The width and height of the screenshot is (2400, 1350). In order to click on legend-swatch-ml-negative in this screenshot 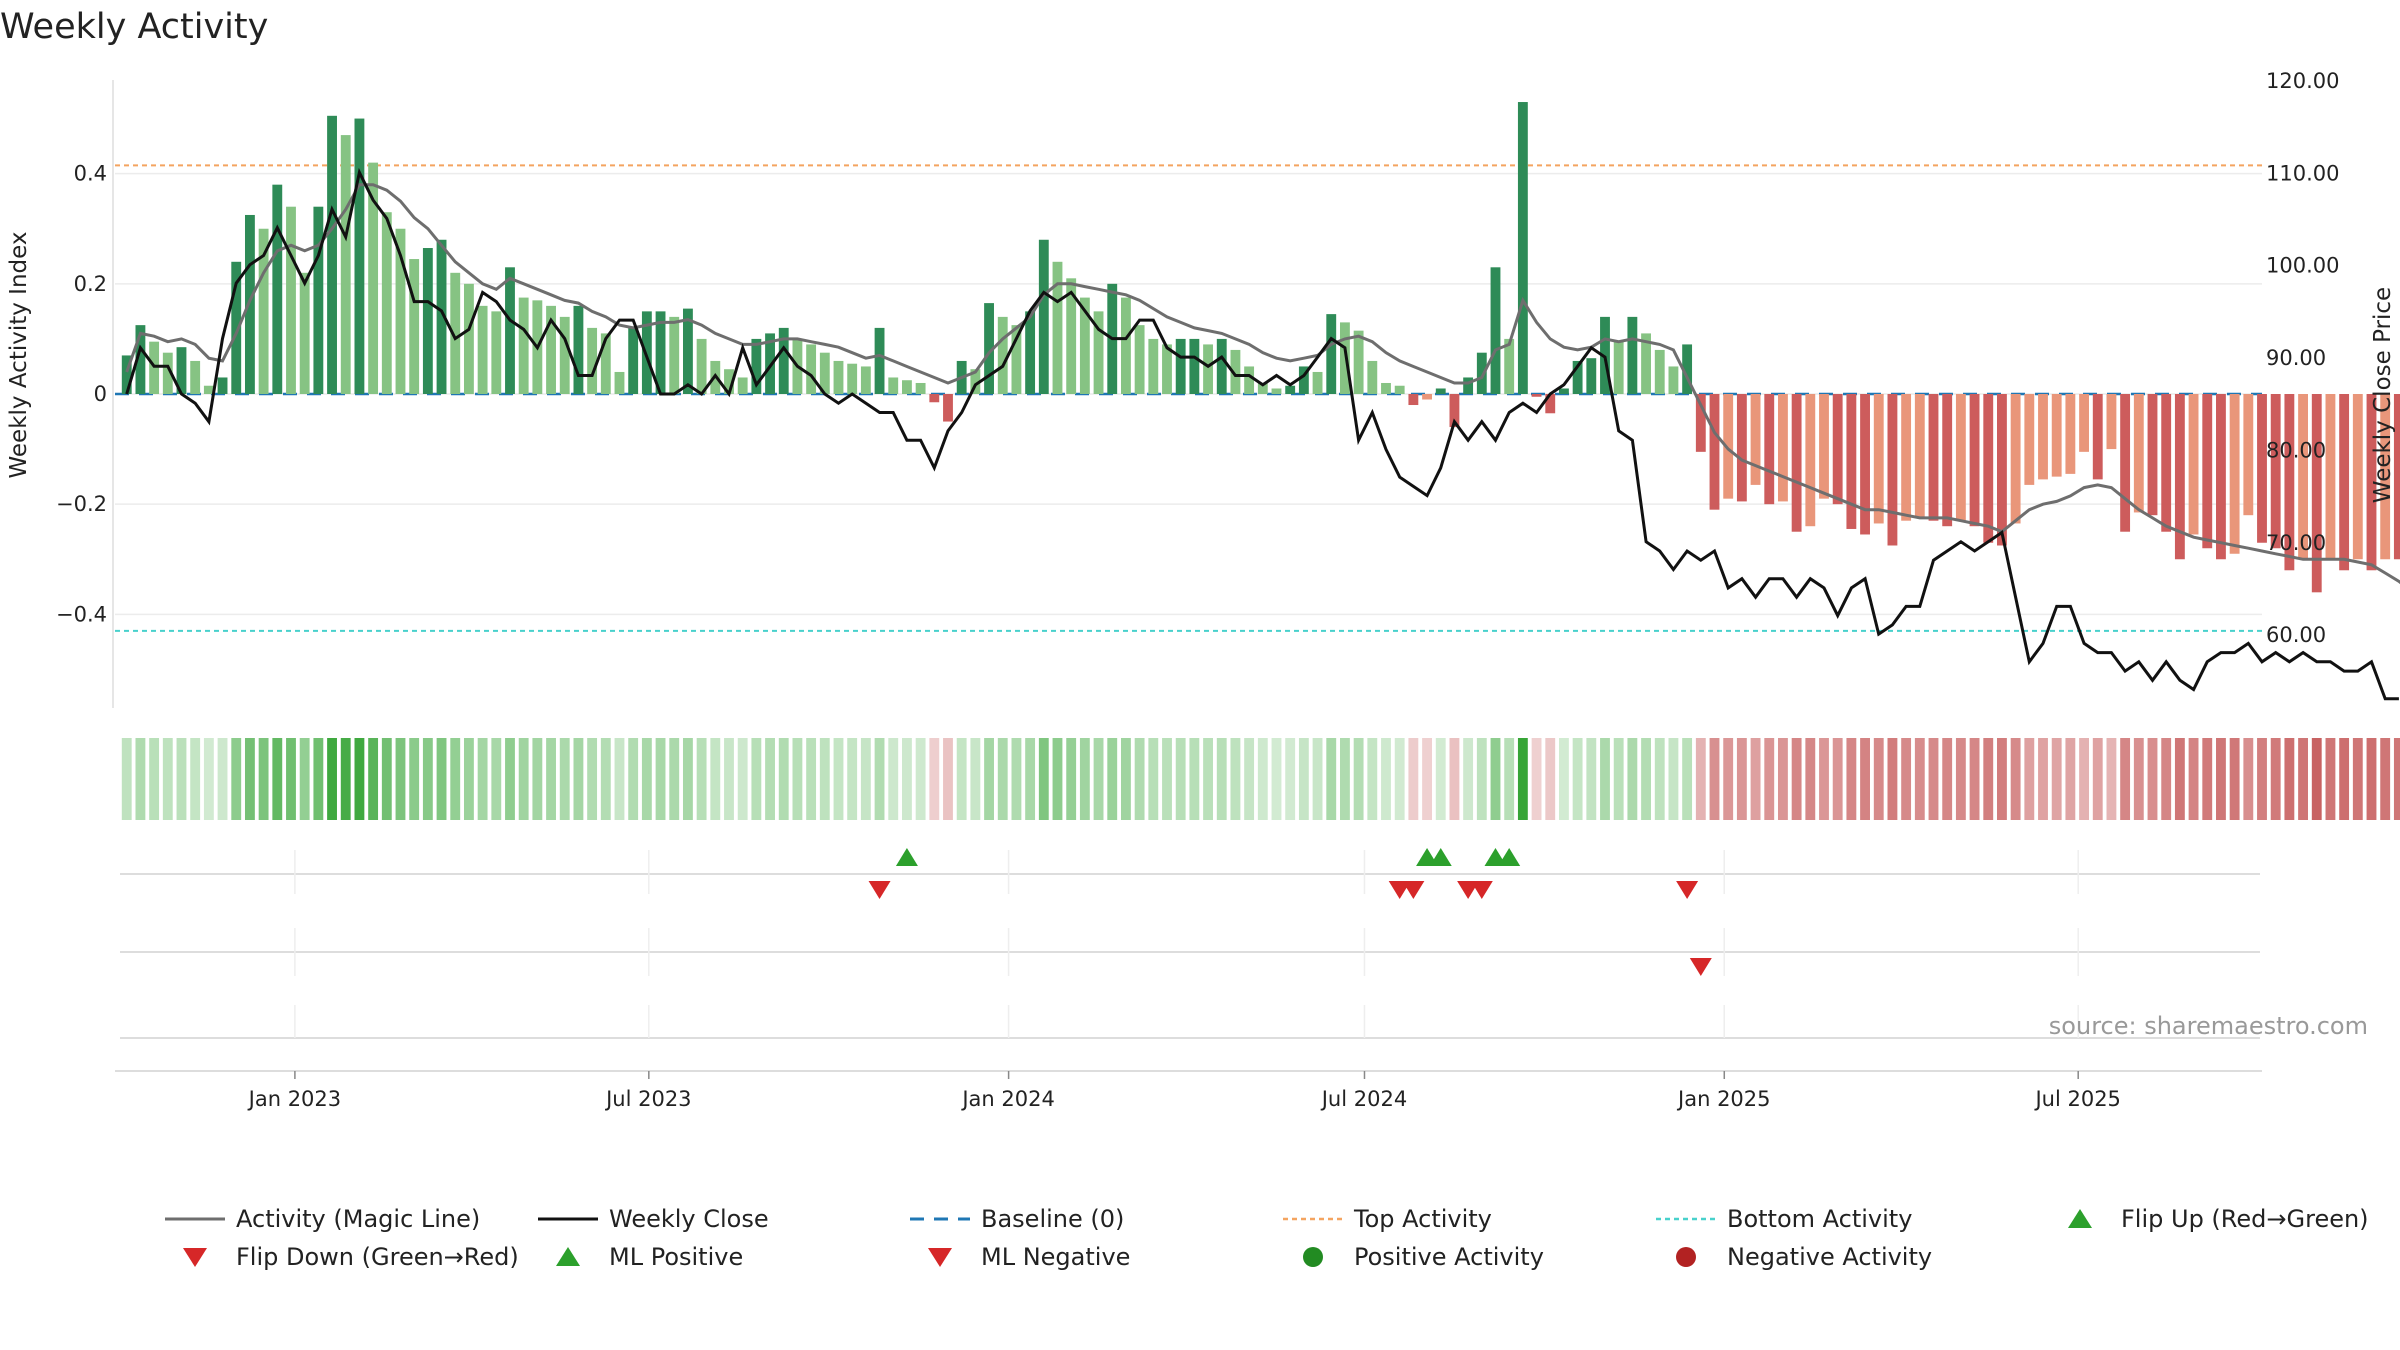, I will do `click(940, 1257)`.